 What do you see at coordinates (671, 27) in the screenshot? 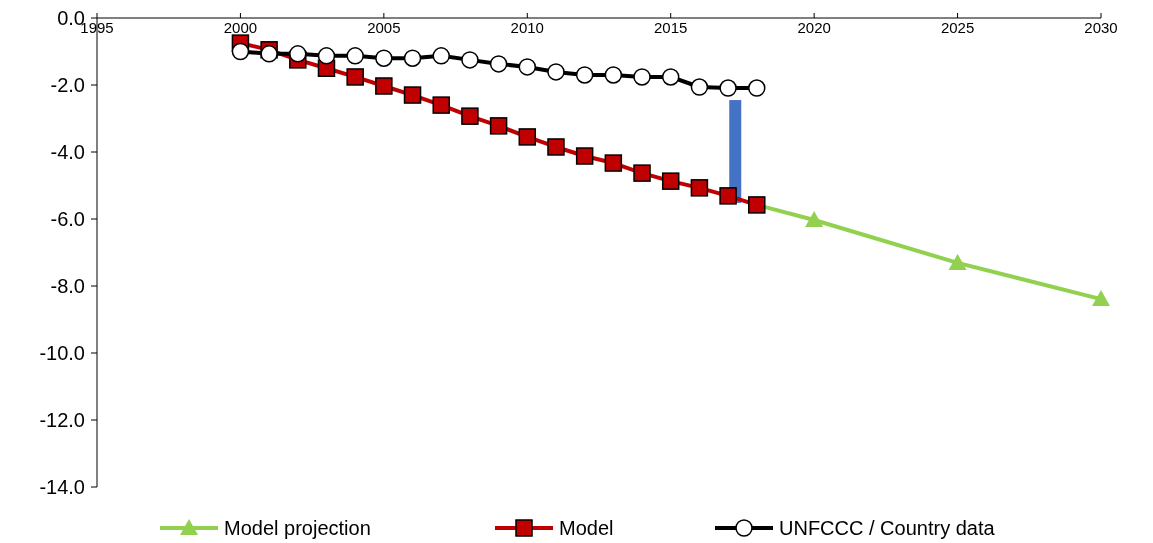
I see `x-tick-label: 2015` at bounding box center [671, 27].